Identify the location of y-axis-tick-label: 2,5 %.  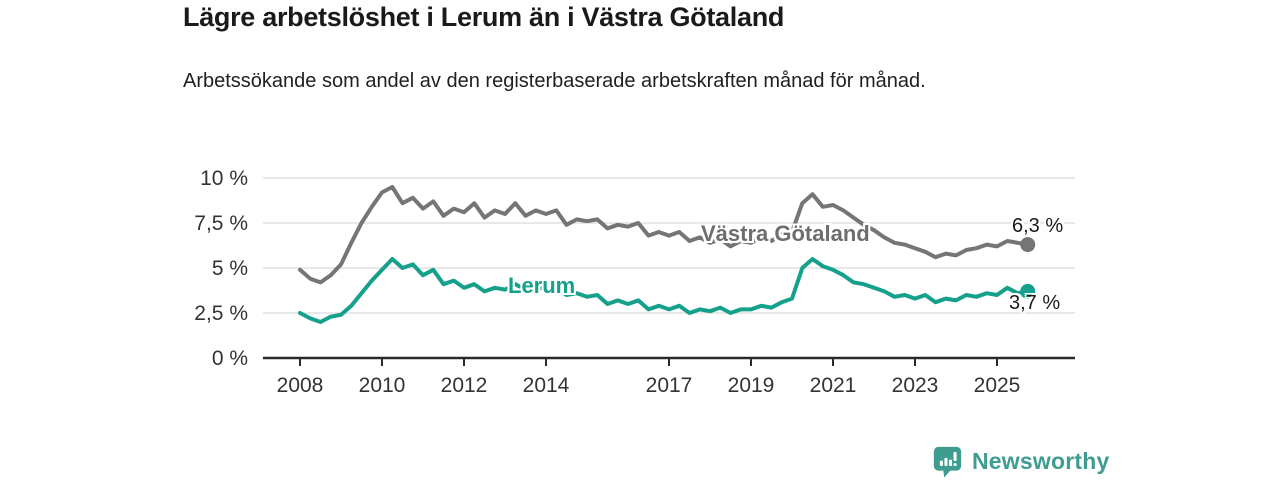
(221, 313).